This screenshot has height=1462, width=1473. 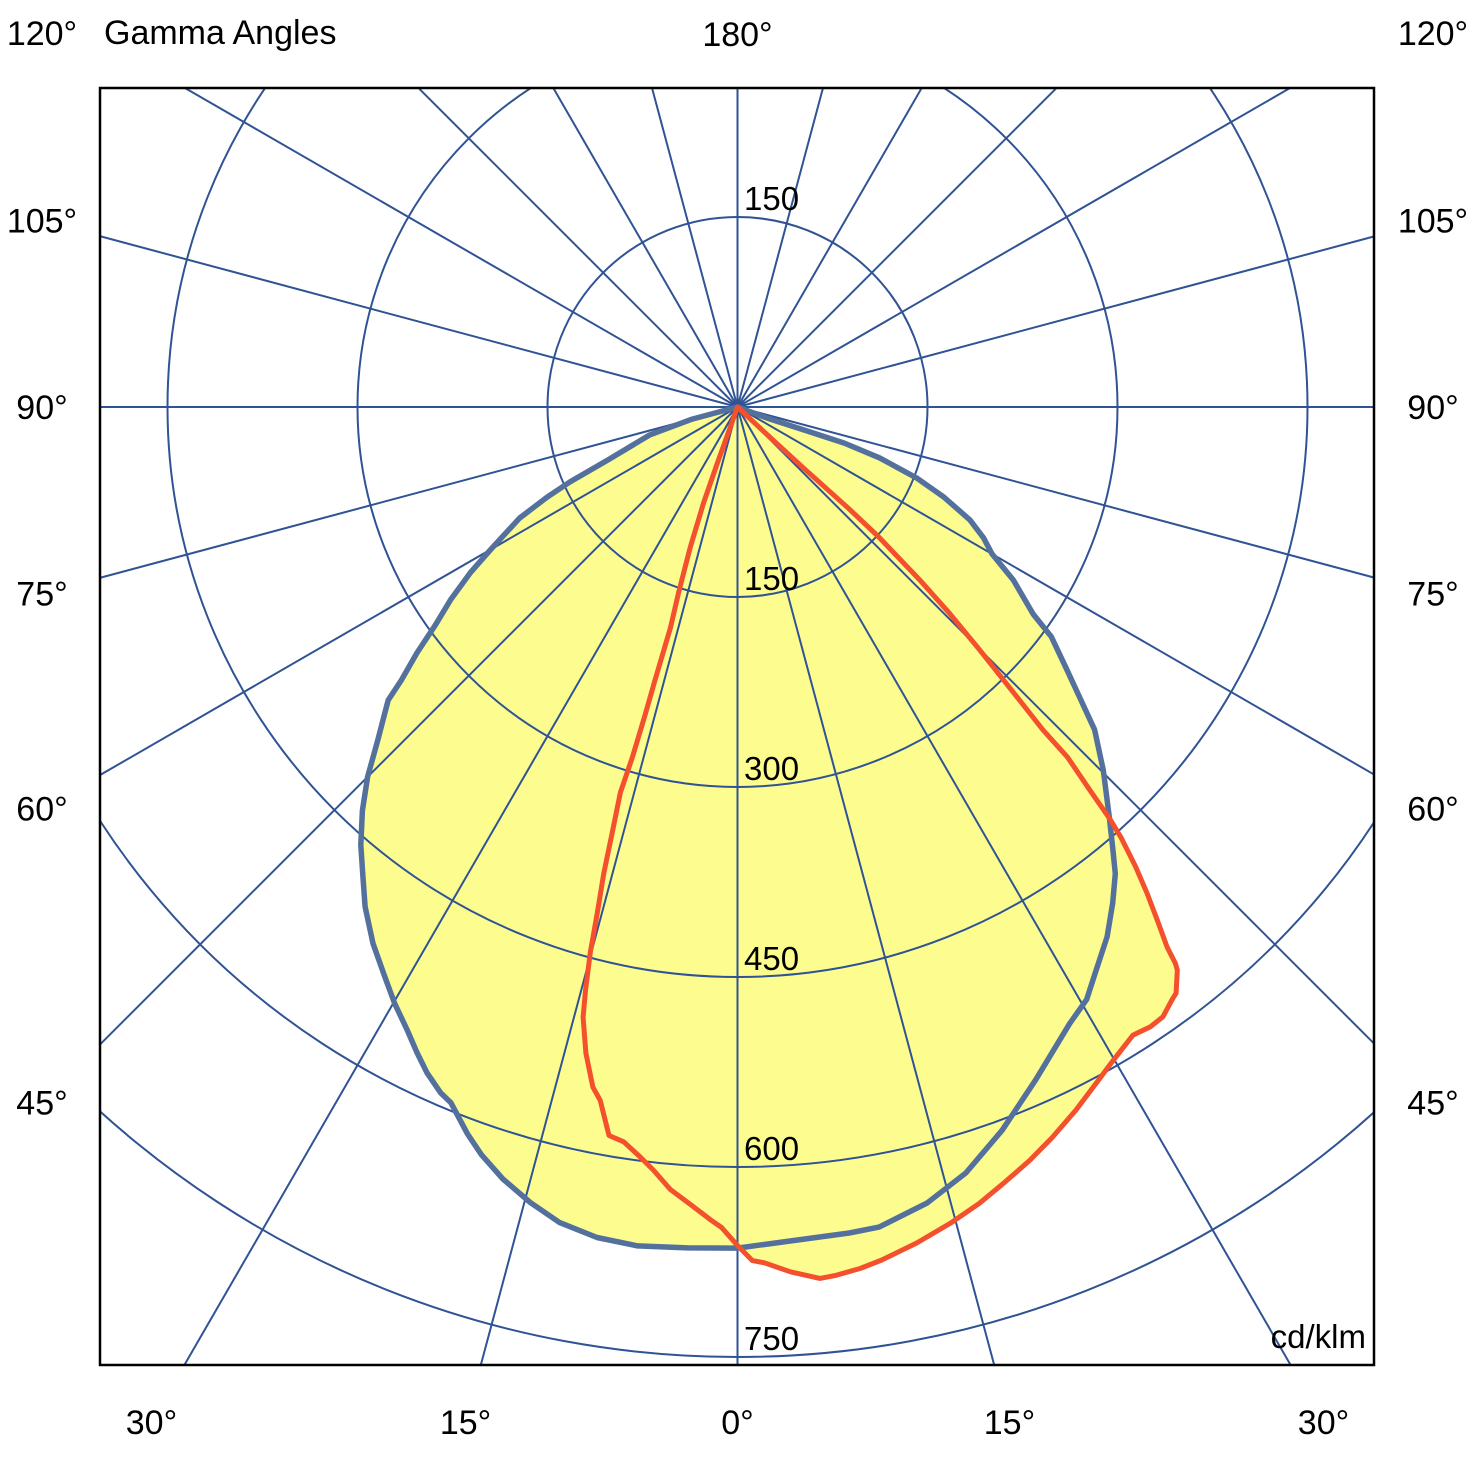 What do you see at coordinates (771, 958) in the screenshot?
I see `ring-label-lower-450: 450` at bounding box center [771, 958].